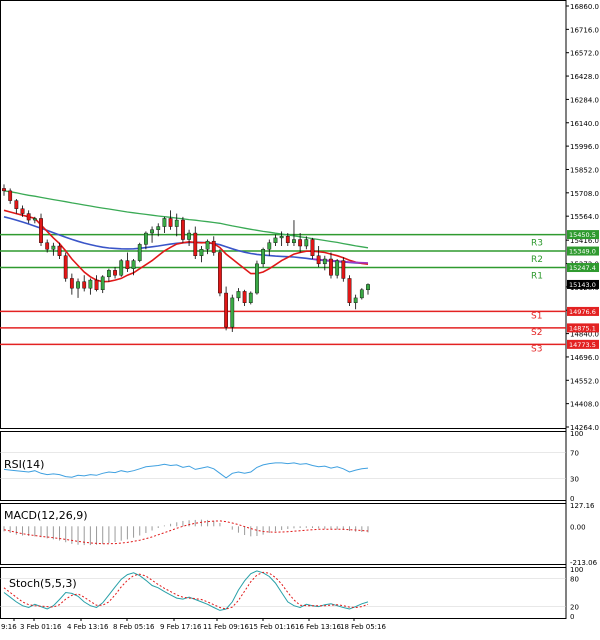 The image size is (600, 640). I want to click on level-tag-text: 14773.5, so click(582, 345).